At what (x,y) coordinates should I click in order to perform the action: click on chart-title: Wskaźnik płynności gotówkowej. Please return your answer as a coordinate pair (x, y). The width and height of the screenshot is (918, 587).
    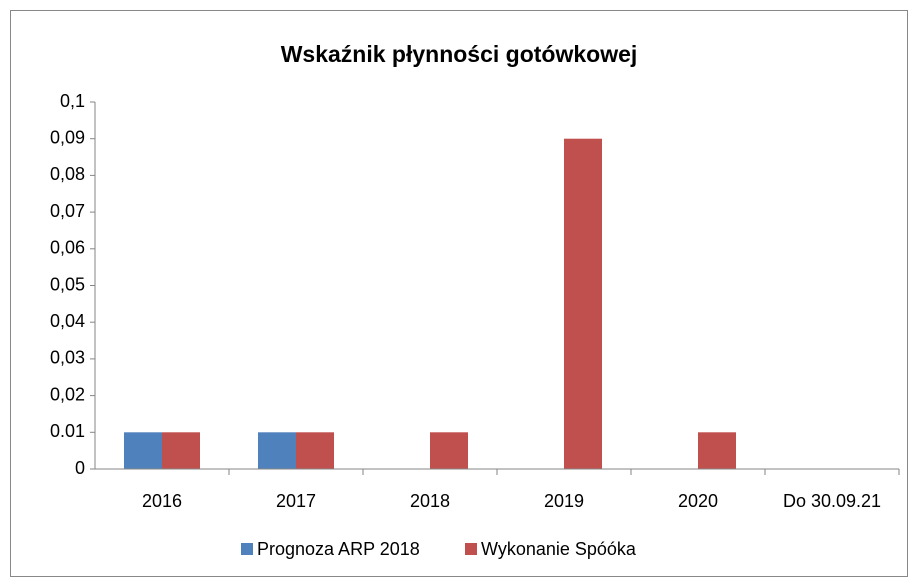
    Looking at the image, I should click on (459, 54).